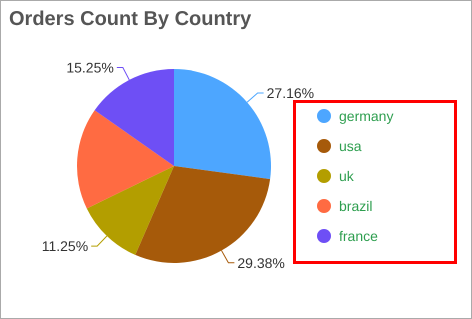  Describe the element at coordinates (290, 93) in the screenshot. I see `data-label: 27.16%` at that location.